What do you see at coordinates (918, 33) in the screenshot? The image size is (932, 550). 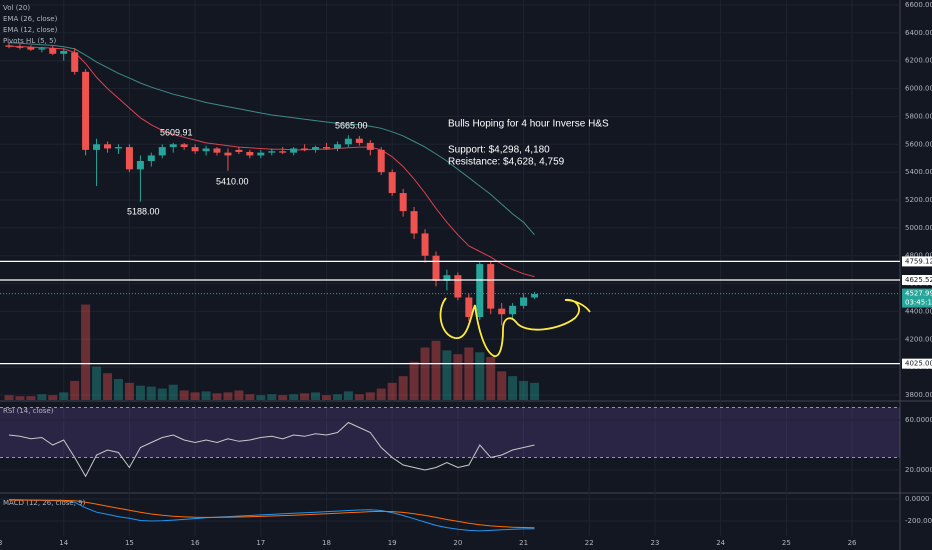 I see `y-tick-label: 6400.00` at bounding box center [918, 33].